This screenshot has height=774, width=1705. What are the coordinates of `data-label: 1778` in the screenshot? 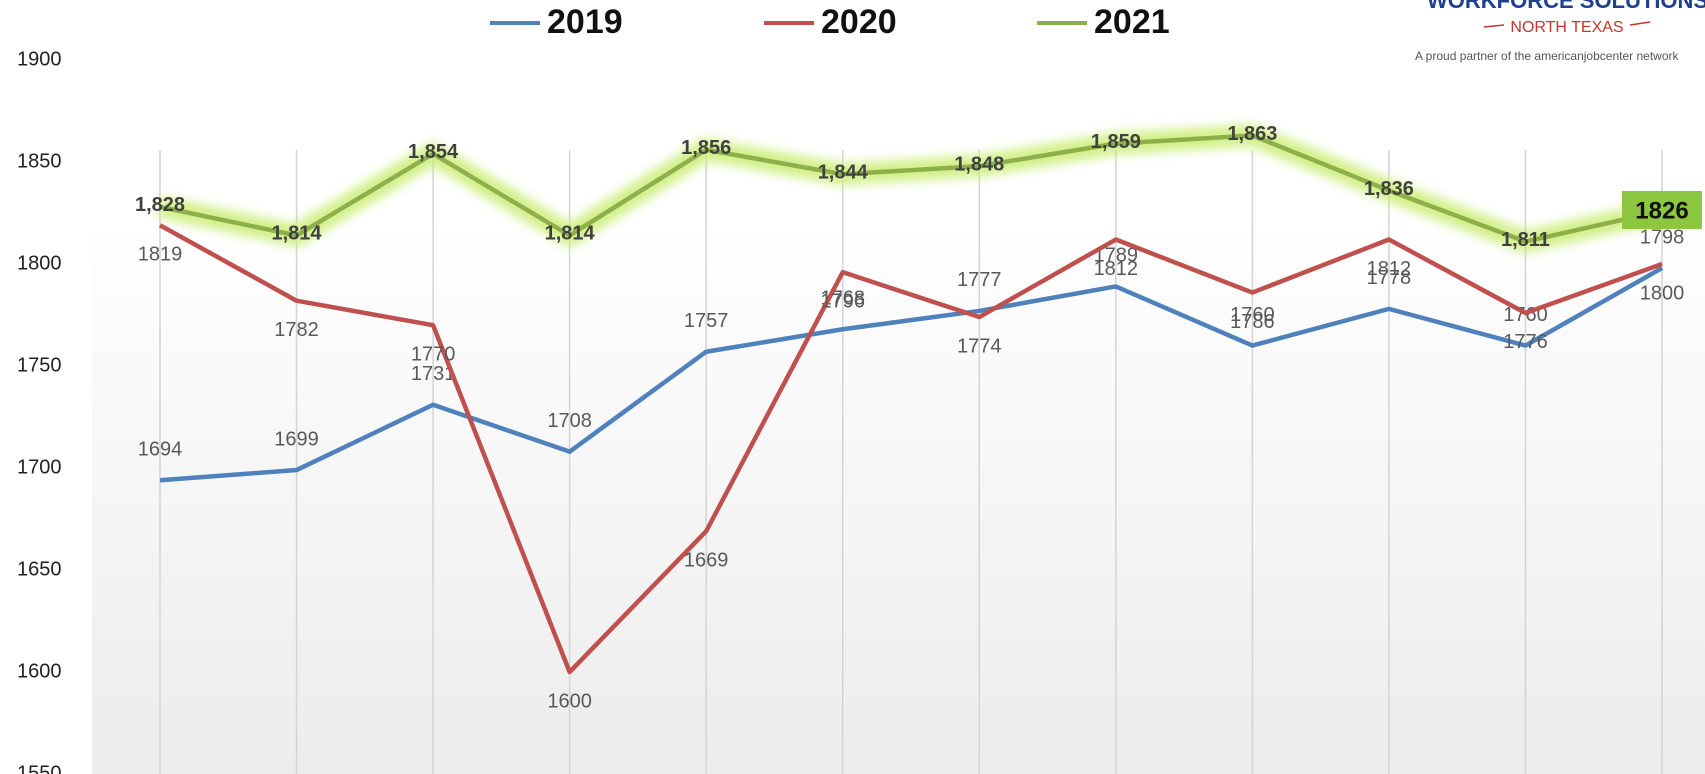 It's located at (1389, 278).